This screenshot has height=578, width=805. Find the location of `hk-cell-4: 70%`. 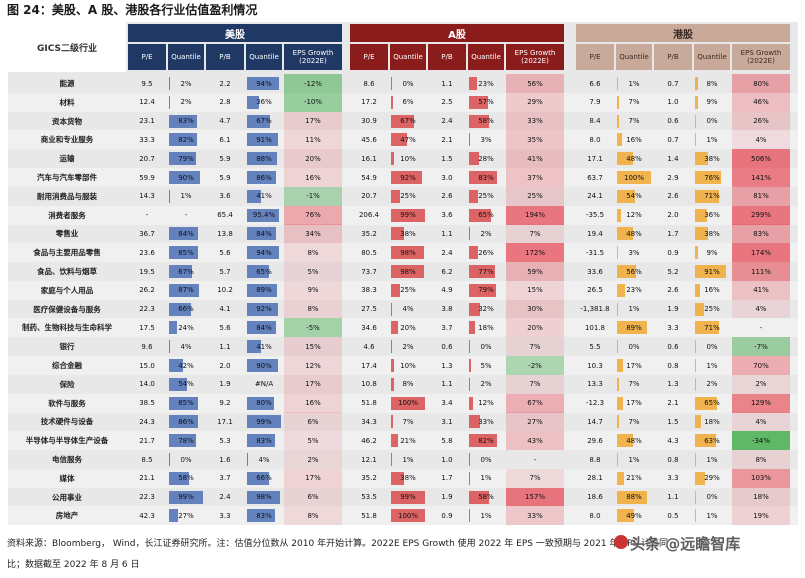

hk-cell-4: 70% is located at coordinates (761, 365).